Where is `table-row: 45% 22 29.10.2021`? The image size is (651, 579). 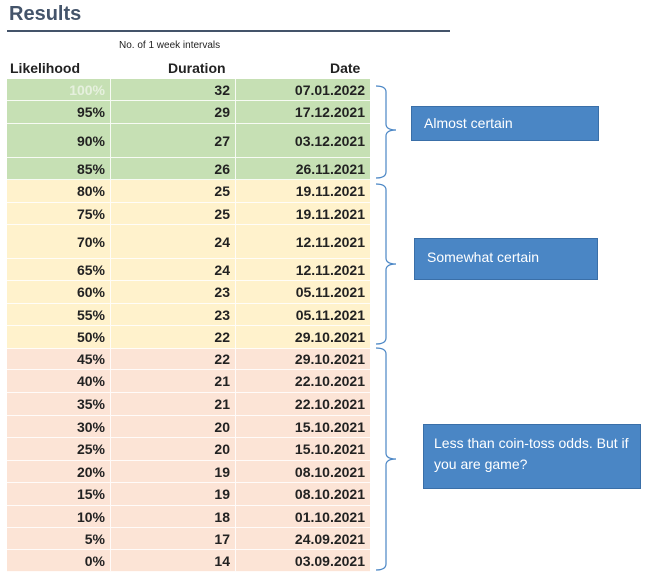
table-row: 45% 22 29.10.2021 is located at coordinates (188, 359).